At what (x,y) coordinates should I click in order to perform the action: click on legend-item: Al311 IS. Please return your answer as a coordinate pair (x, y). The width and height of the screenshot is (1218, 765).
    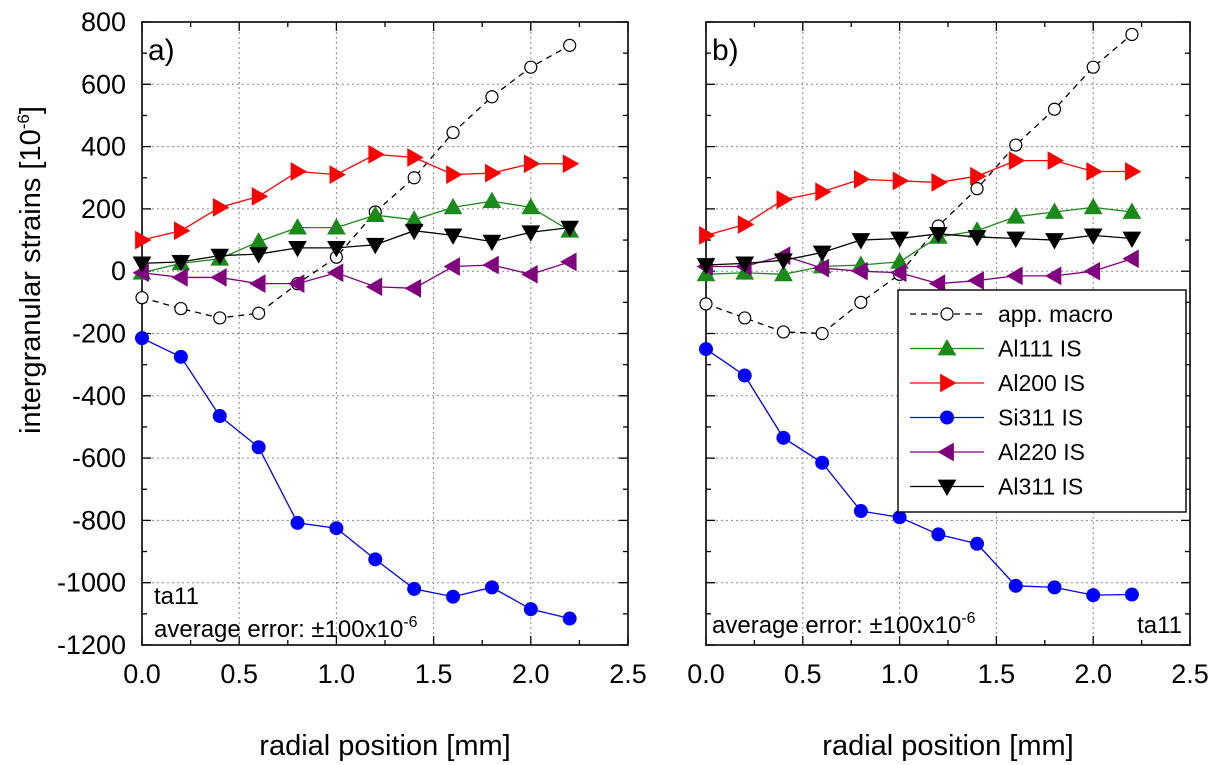
    Looking at the image, I should click on (996, 487).